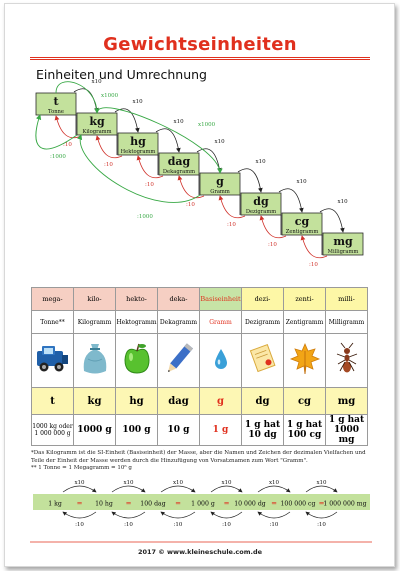 The image size is (400, 571). What do you see at coordinates (104, 504) in the screenshot?
I see `conversion-value: 10 hg` at bounding box center [104, 504].